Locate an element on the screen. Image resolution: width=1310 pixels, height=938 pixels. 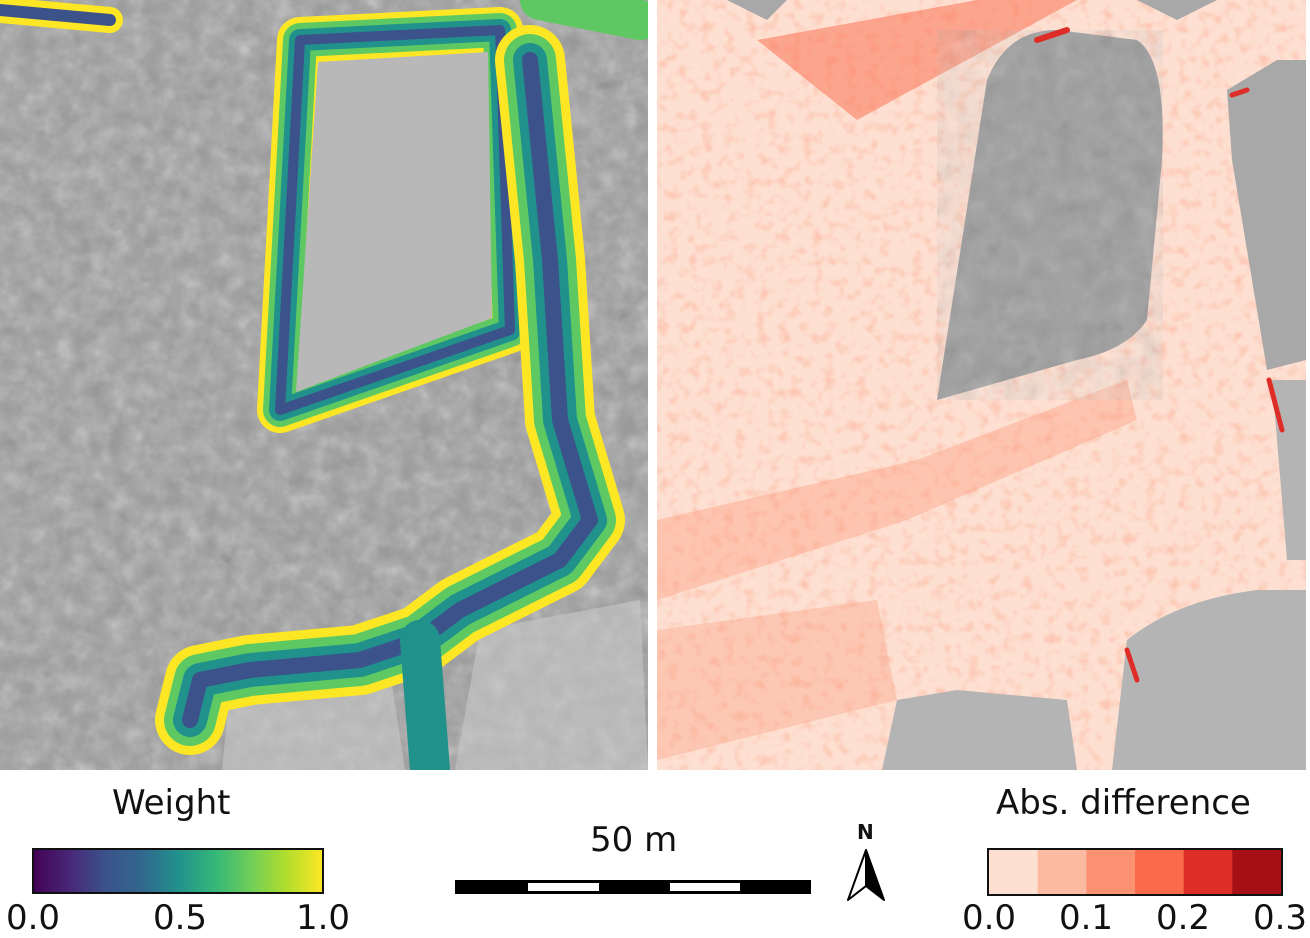
scale-bar-label: 50 m is located at coordinates (634, 840).